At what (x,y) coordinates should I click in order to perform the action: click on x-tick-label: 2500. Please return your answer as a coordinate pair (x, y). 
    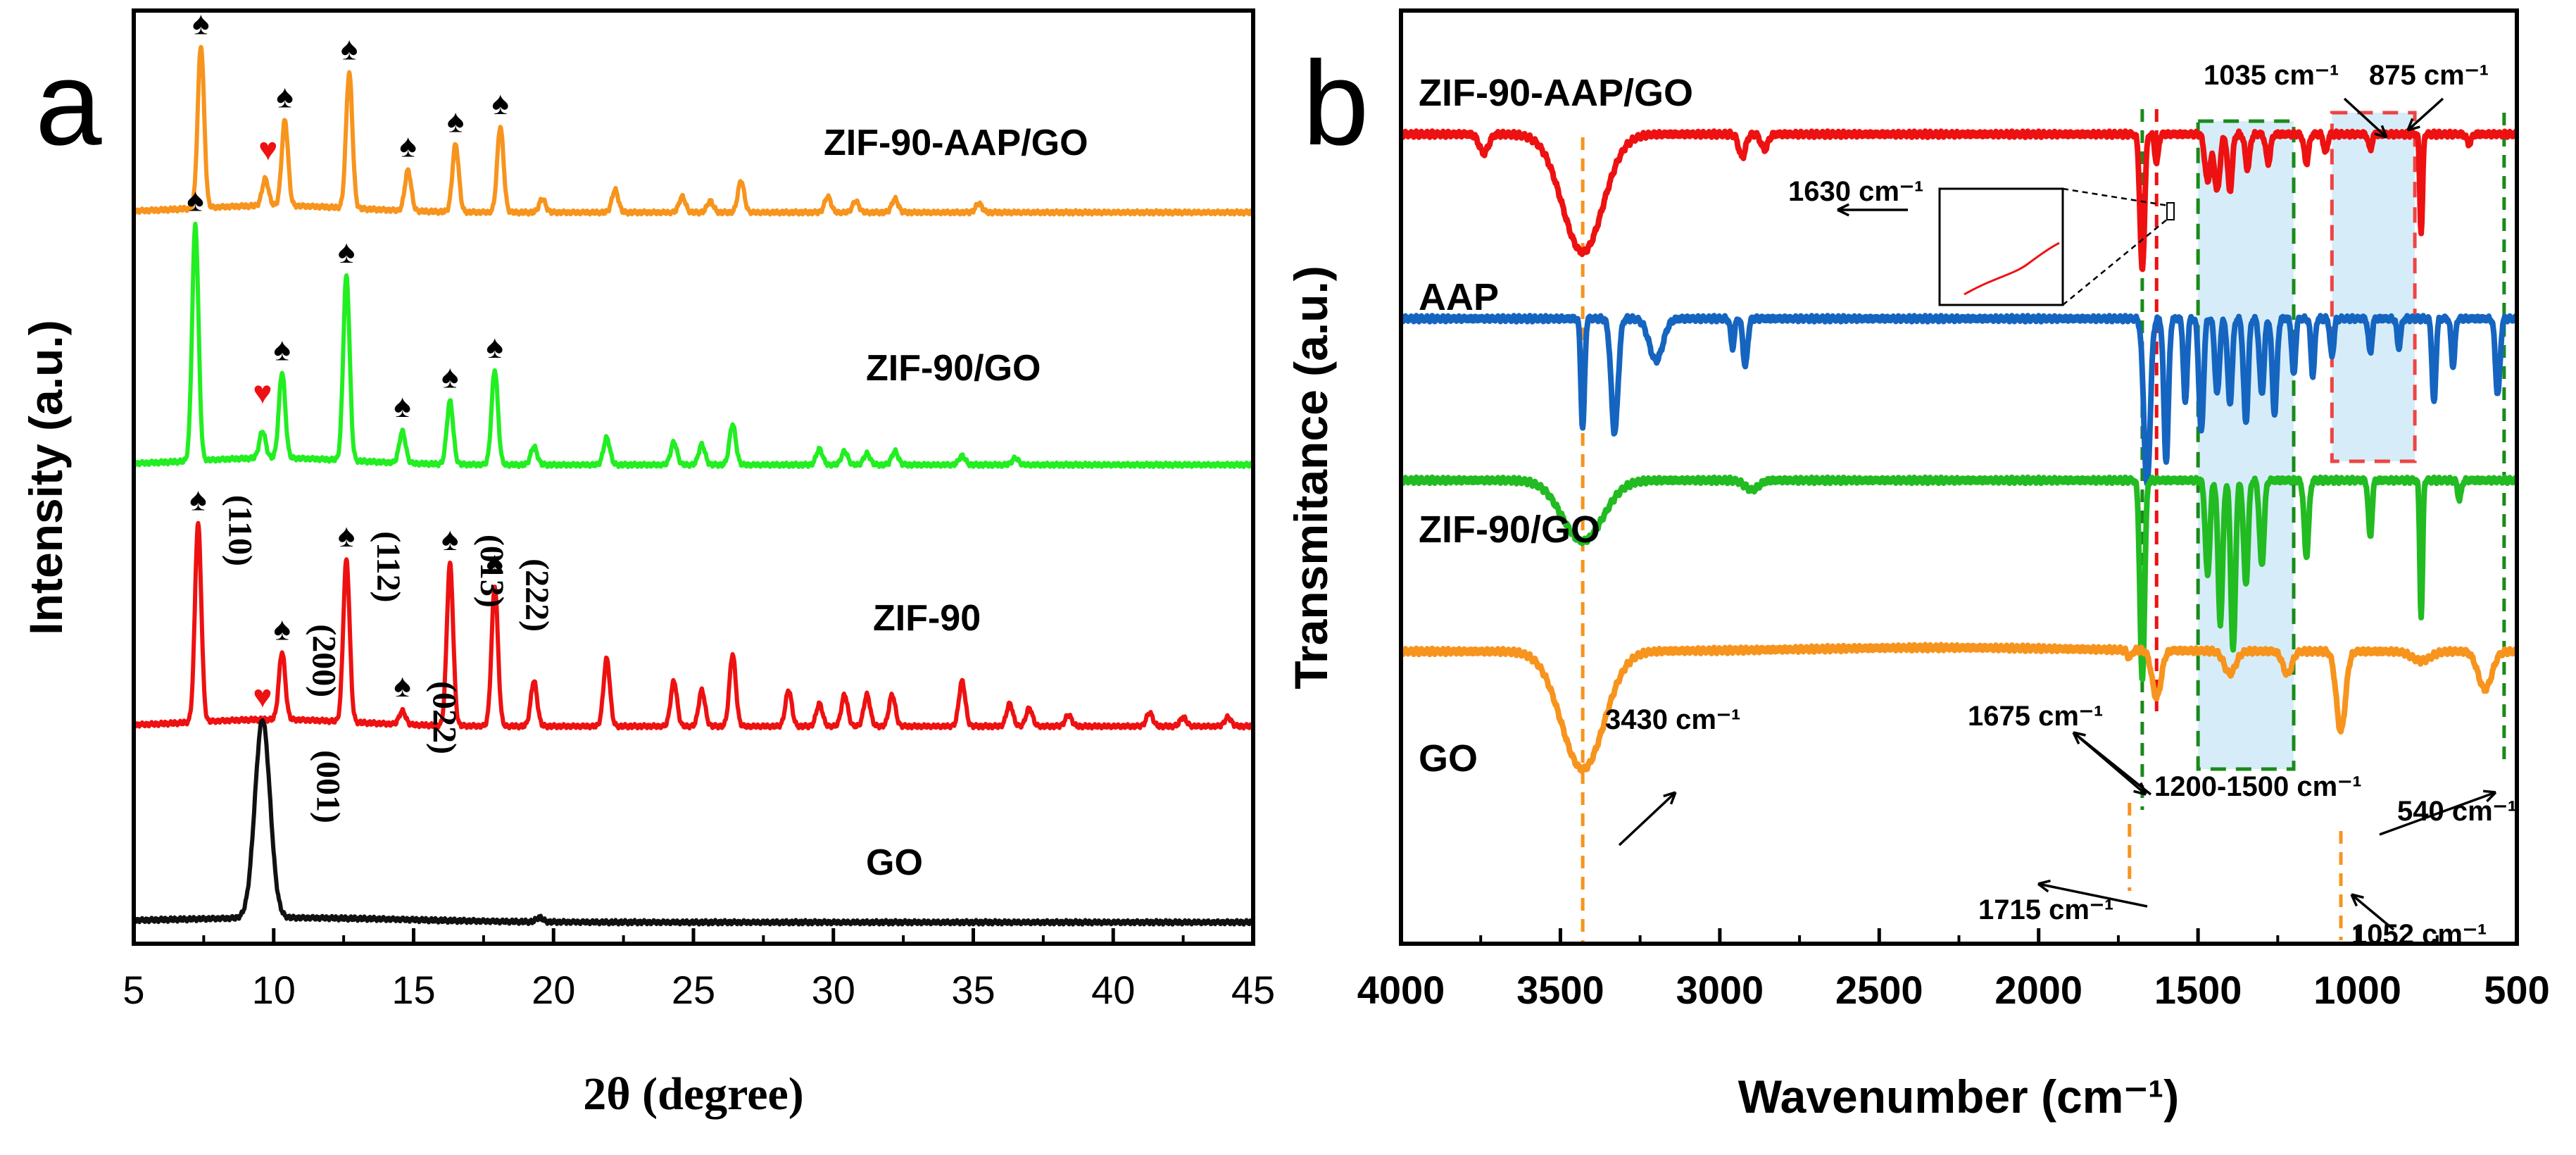
    Looking at the image, I should click on (1879, 990).